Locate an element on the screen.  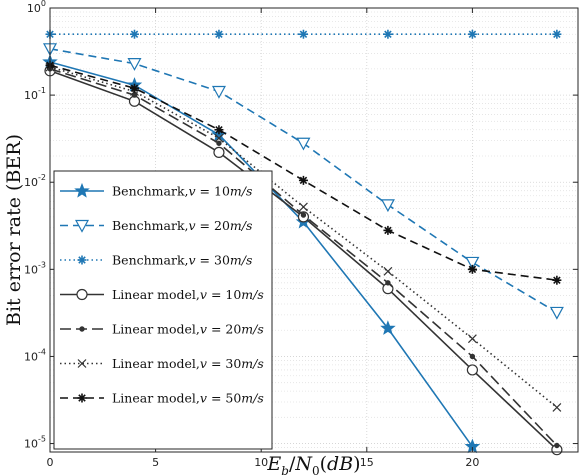
y-tick-label: 10⁻⁵ is located at coordinates (35, 443).